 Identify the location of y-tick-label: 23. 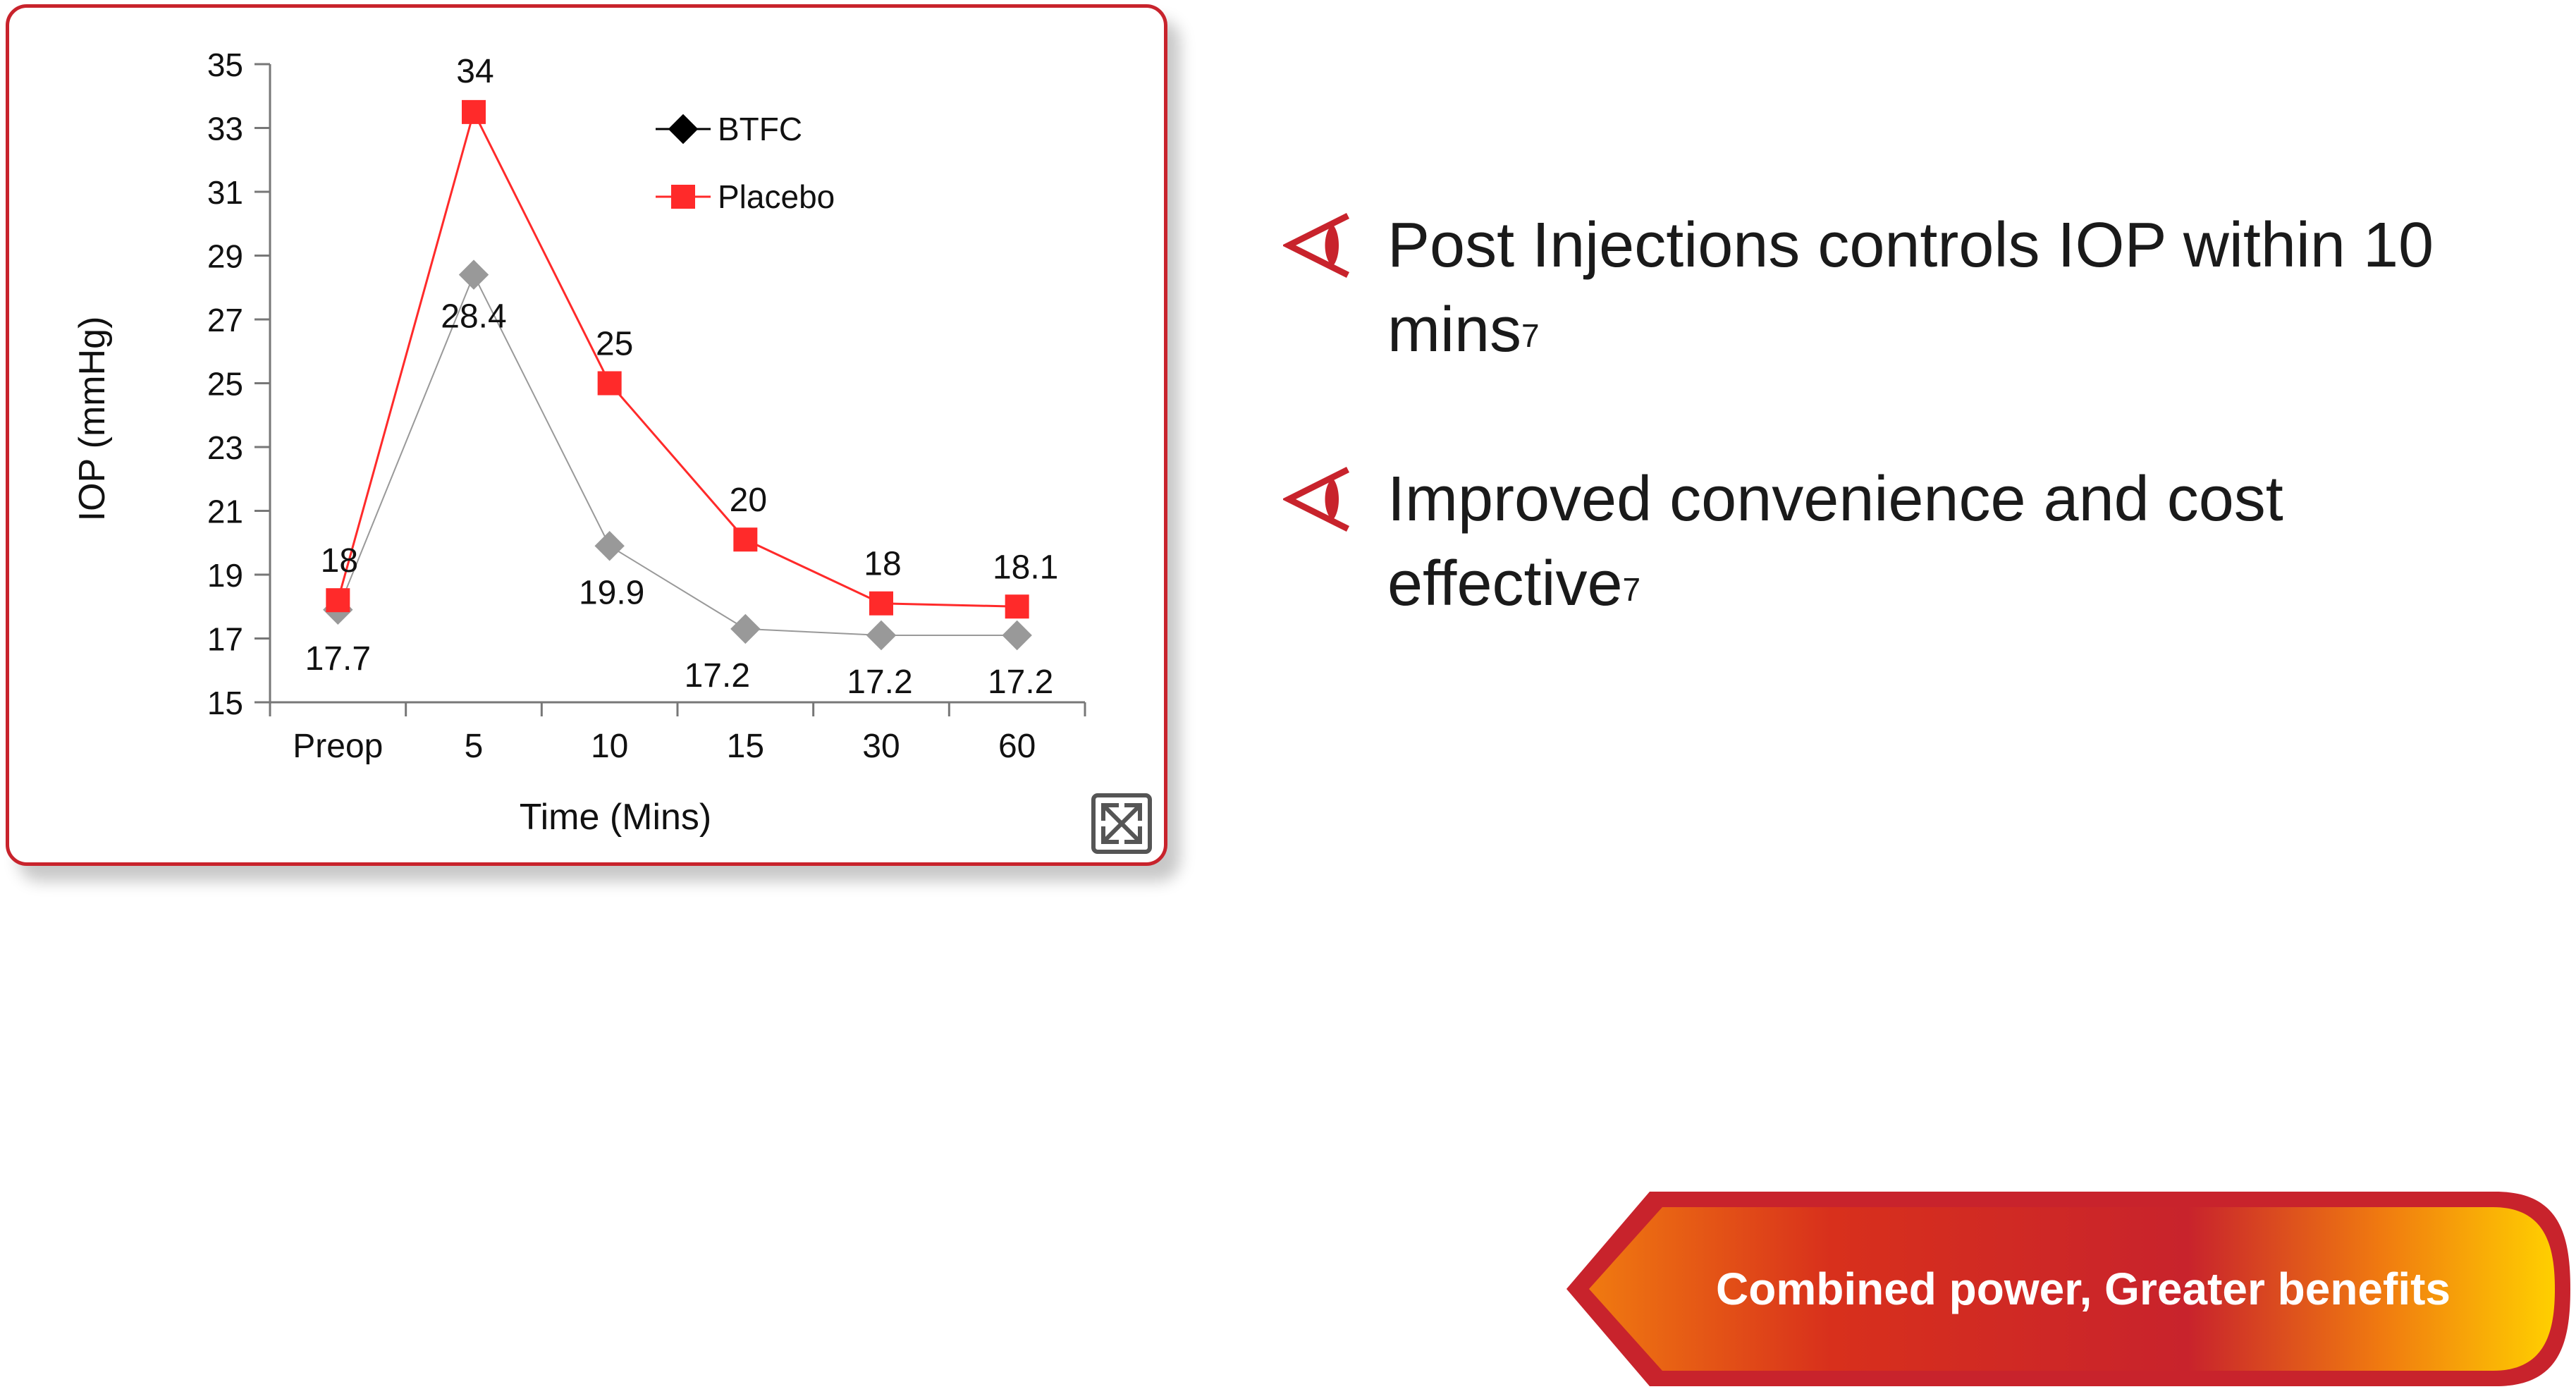
(225, 447).